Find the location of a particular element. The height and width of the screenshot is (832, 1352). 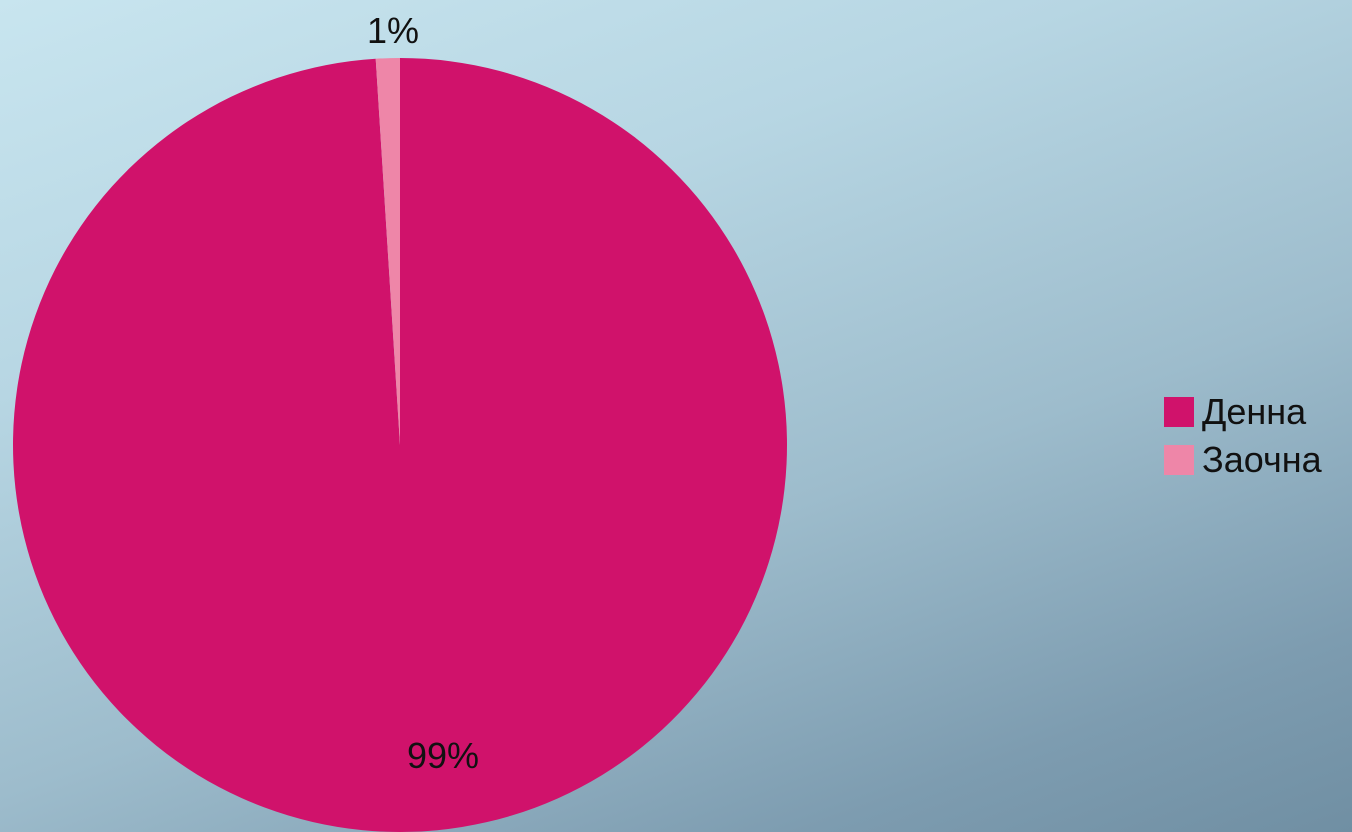

legend-item-denna: Денна is located at coordinates (1243, 412).